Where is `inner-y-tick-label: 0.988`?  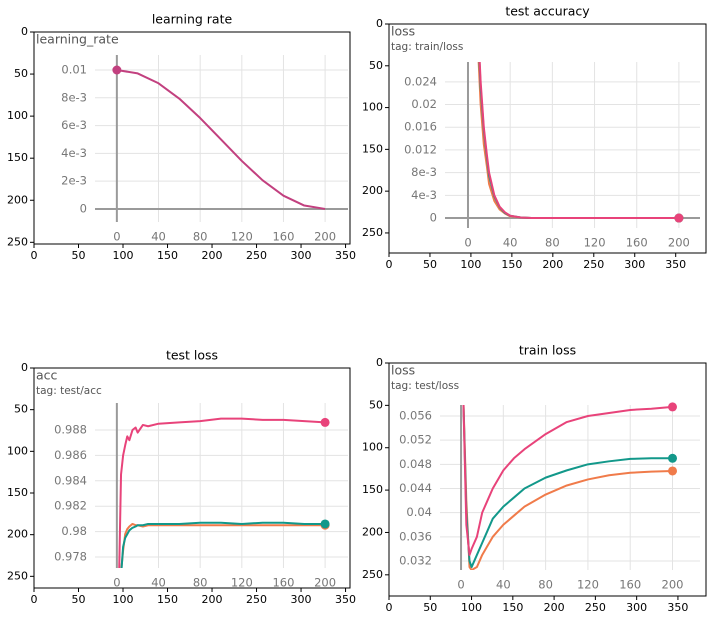
inner-y-tick-label: 0.988 is located at coordinates (70, 430).